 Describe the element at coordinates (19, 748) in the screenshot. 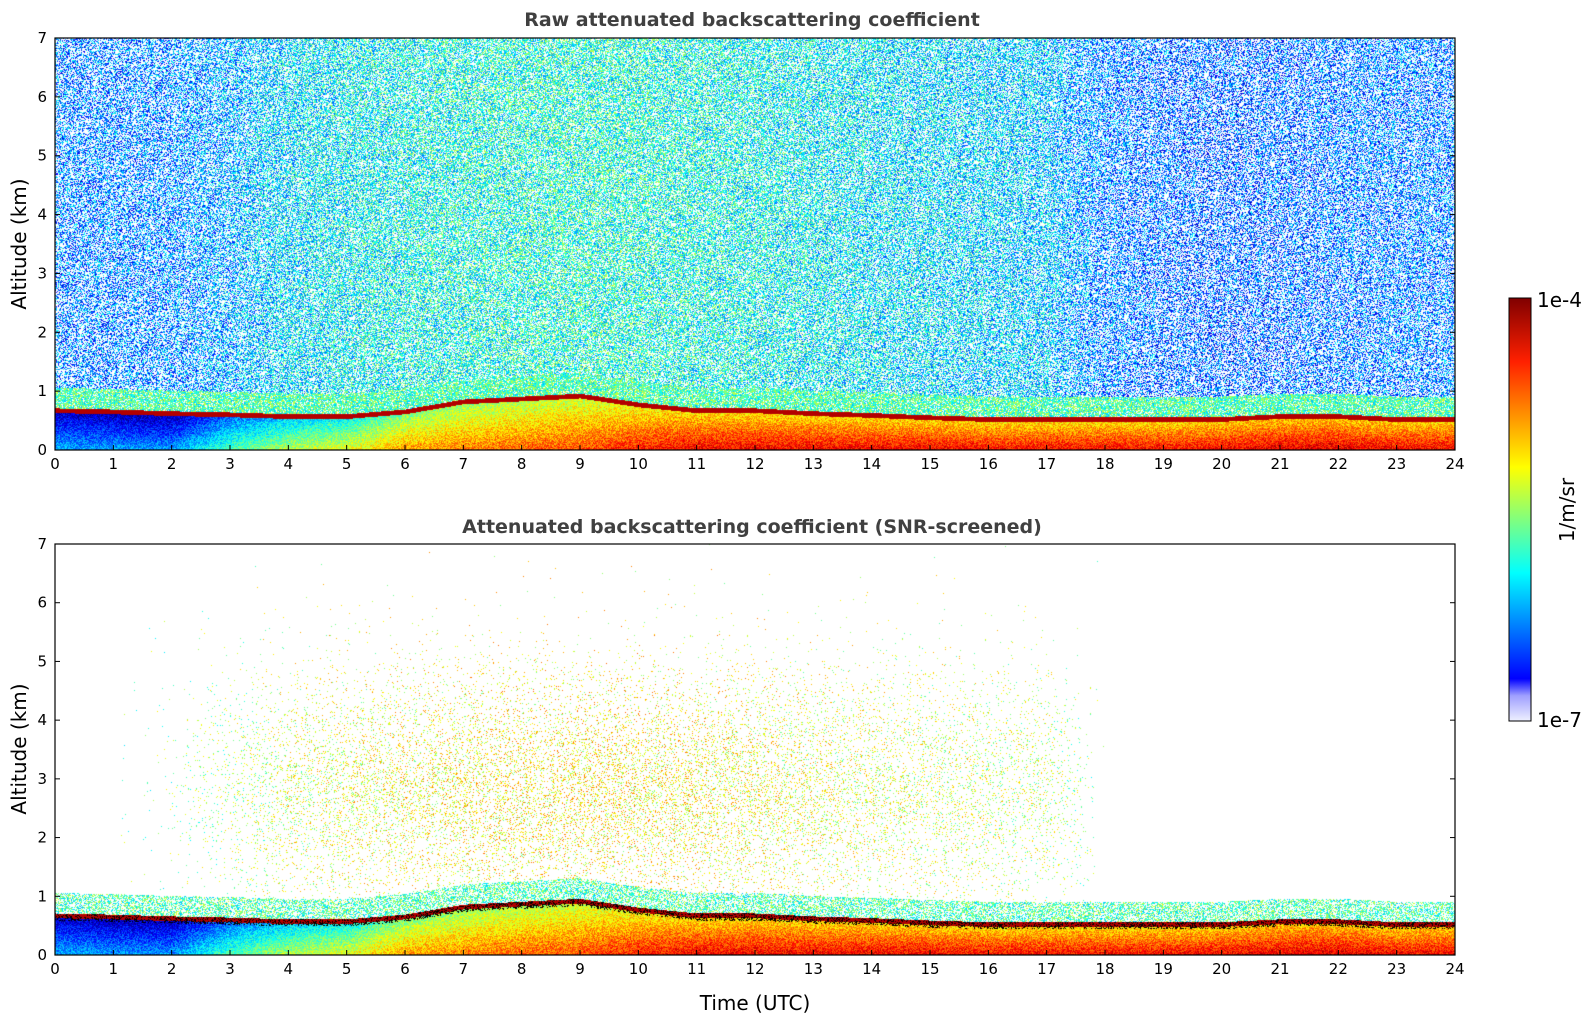

I see `screened-panel-y-axis-label: Altitude (km)` at that location.